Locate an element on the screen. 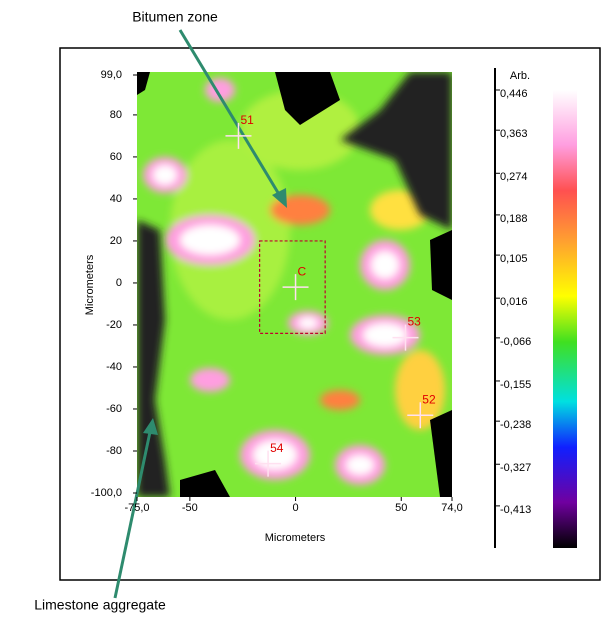 Image resolution: width=603 pixels, height=625 pixels. marker-label: 52 is located at coordinates (429, 399).